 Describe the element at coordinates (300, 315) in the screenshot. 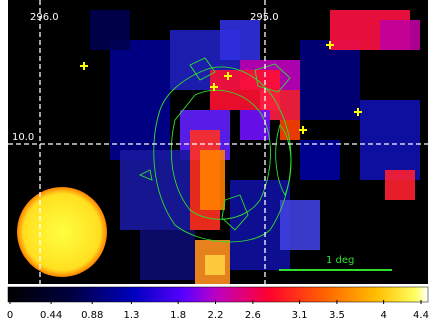

I see `colorbar-tick-label: 3.1` at that location.